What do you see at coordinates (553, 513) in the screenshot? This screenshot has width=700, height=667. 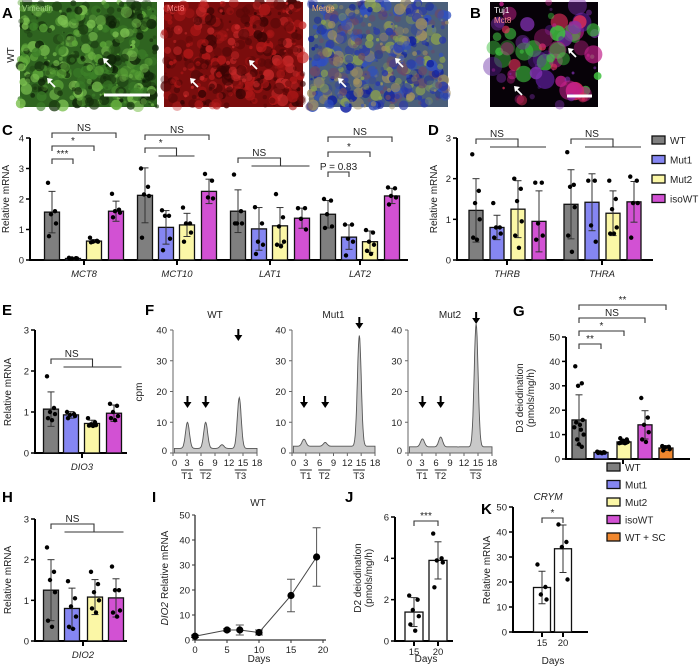 I see `significance-label: *` at bounding box center [553, 513].